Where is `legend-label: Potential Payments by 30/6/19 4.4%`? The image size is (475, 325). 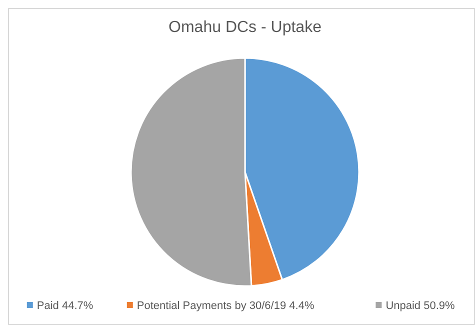 legend-label: Potential Payments by 30/6/19 4.4% is located at coordinates (225, 306).